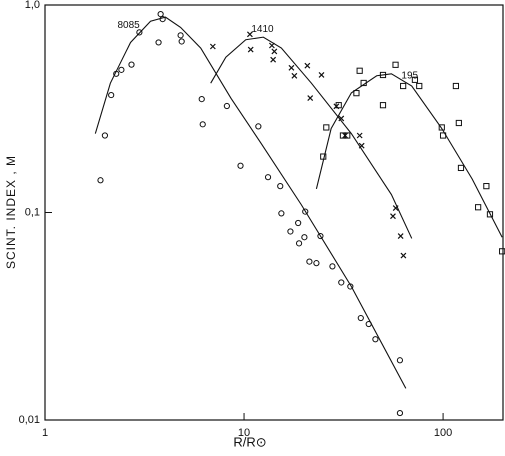  Describe the element at coordinates (409, 155) in the screenshot. I see `fit-curve` at that location.